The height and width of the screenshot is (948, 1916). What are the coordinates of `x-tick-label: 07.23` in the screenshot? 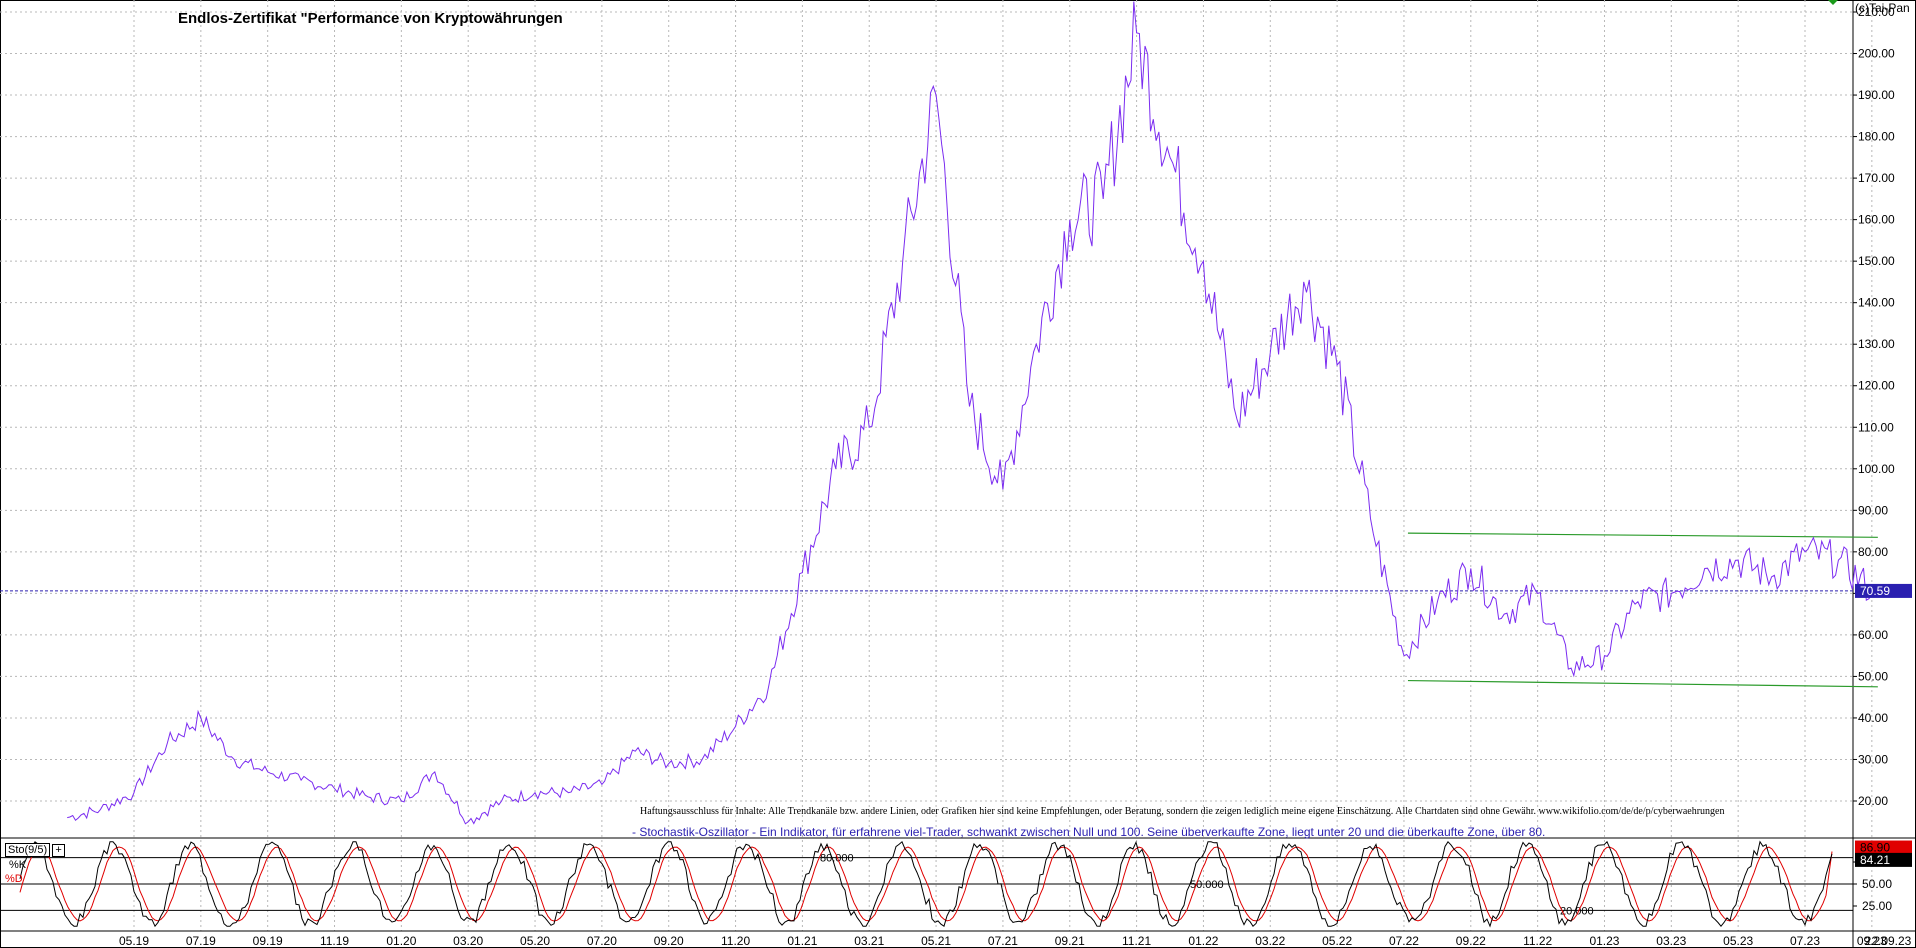 It's located at (1805, 941).